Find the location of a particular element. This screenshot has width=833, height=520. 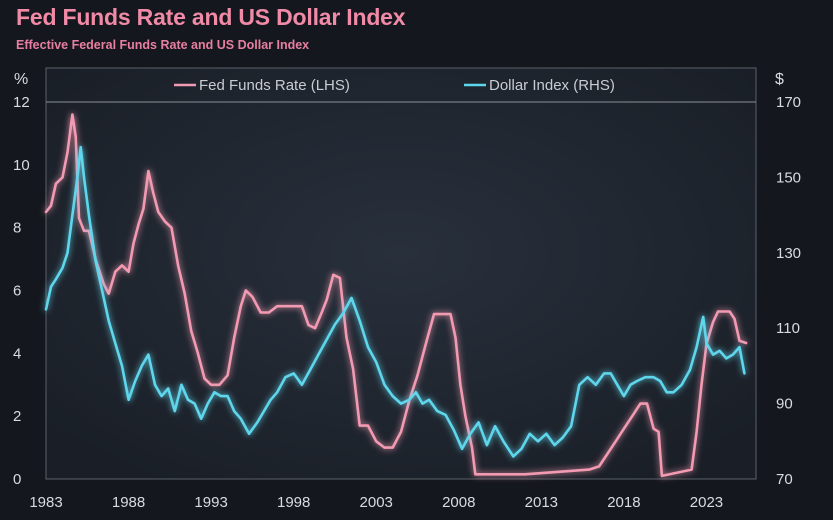

legend-label-dollar-index: Dollar Index (RHS) is located at coordinates (552, 85).